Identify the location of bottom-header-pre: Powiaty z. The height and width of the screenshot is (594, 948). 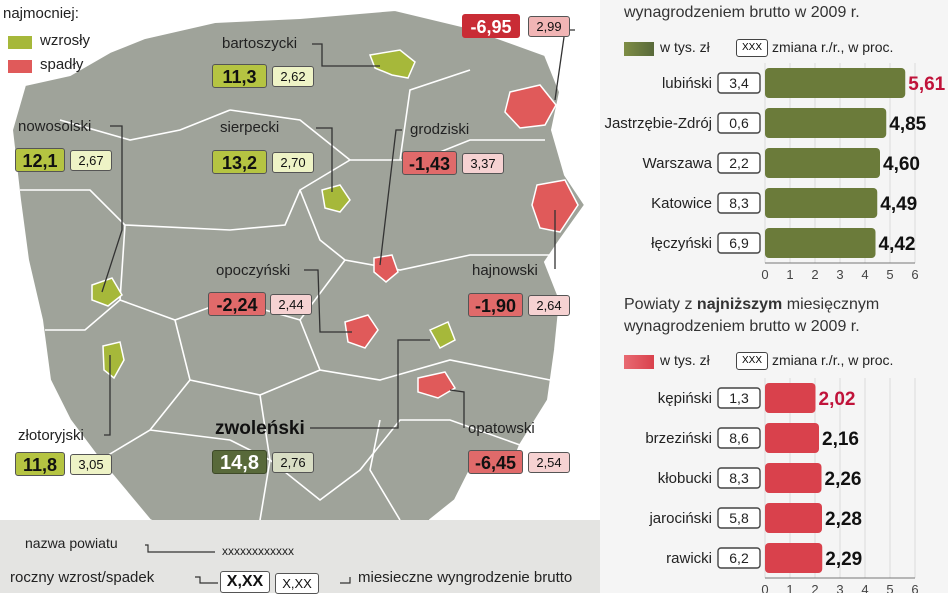
(658, 304).